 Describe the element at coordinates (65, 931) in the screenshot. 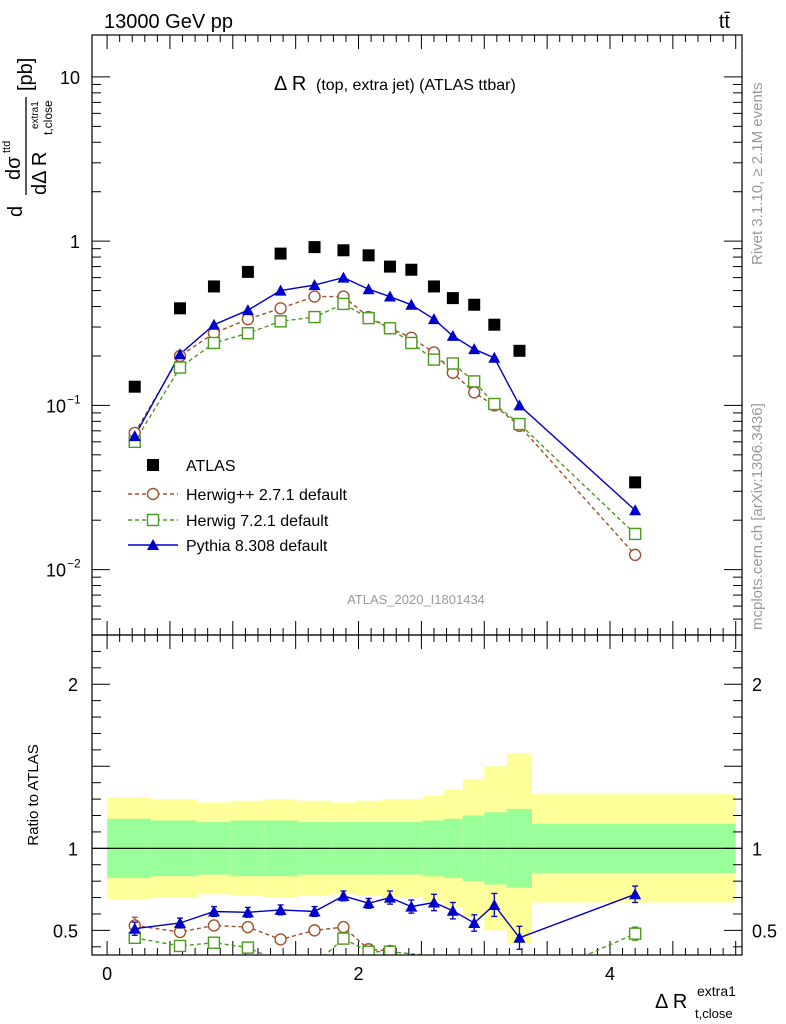

I see `ratio-y-tick-label-left: 0.5` at that location.